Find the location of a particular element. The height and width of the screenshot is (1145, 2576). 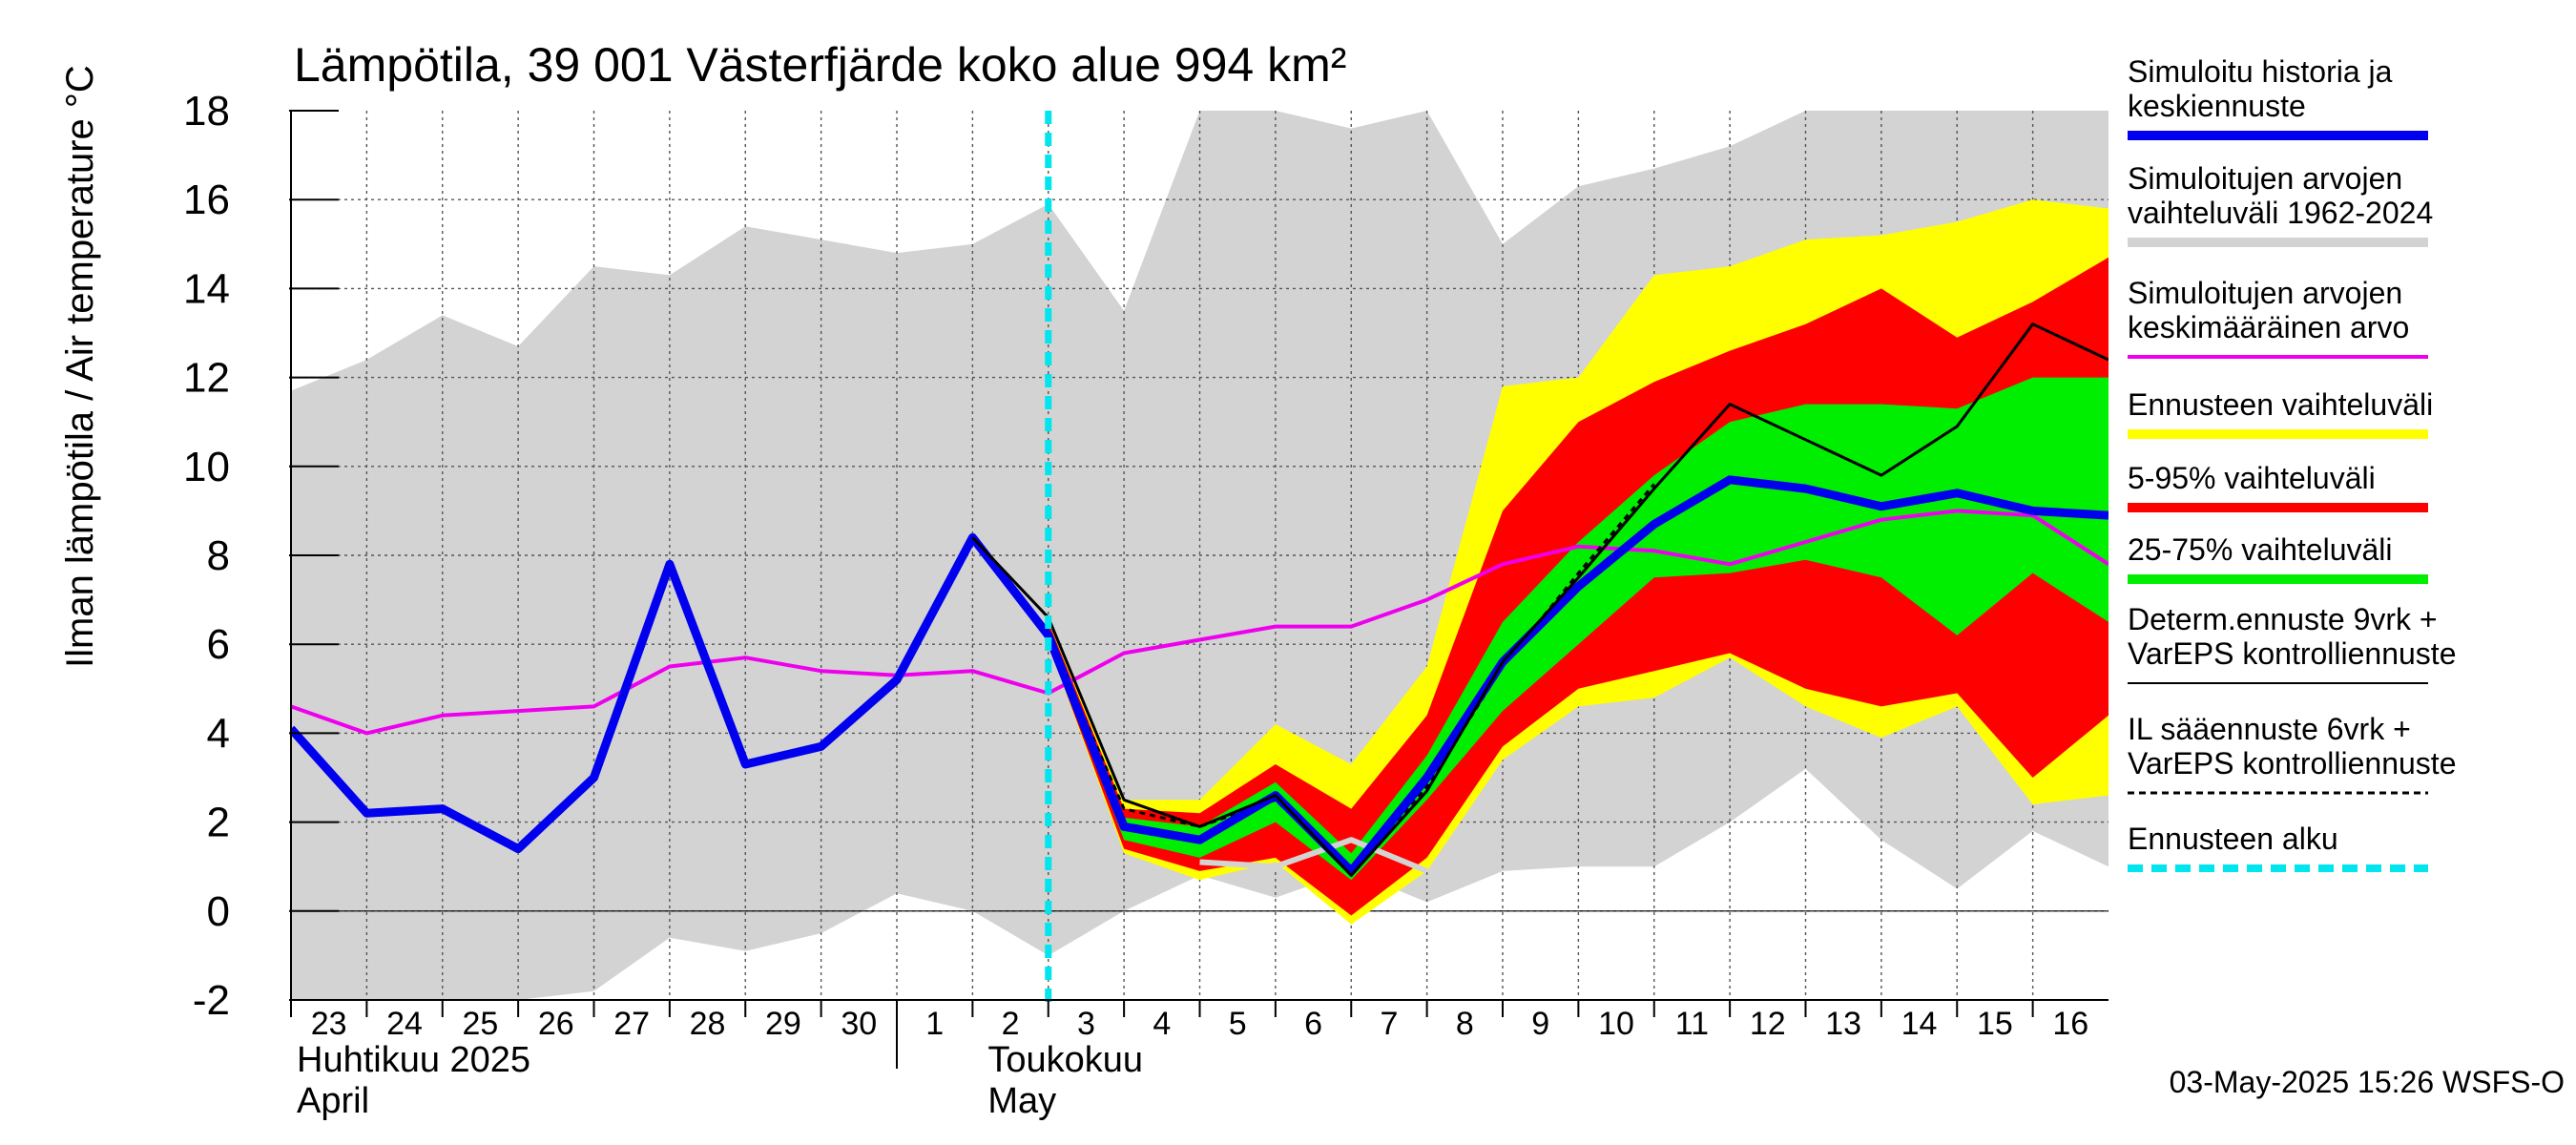

x-tick-label: 9 is located at coordinates (1540, 1024).